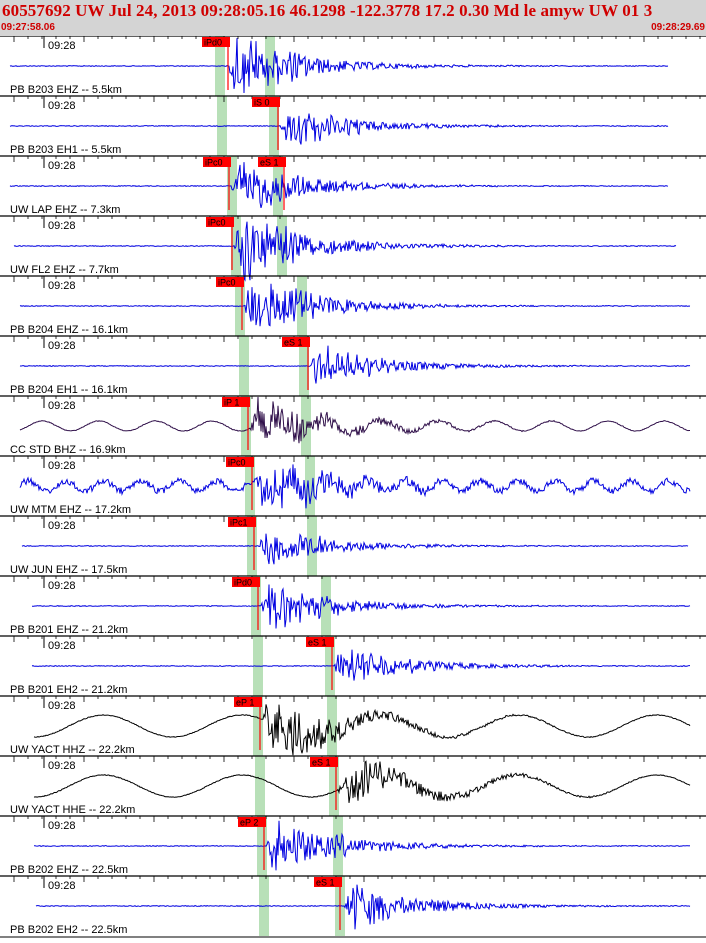 This screenshot has height=943, width=706. I want to click on station-label: PB B202 EHZ -- 22.5km, so click(69, 870).